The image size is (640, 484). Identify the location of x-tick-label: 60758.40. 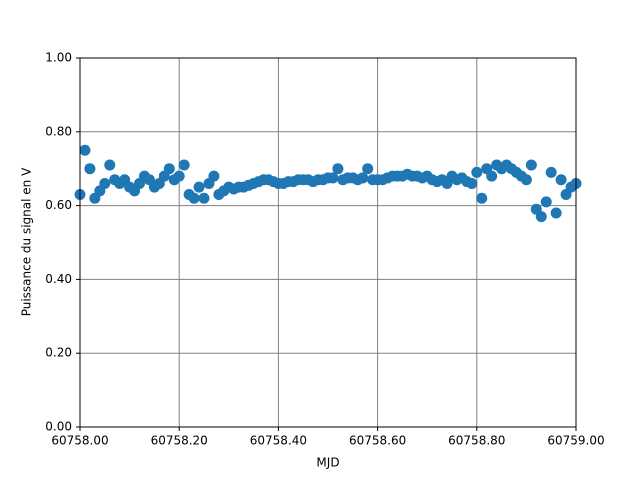
(278, 441).